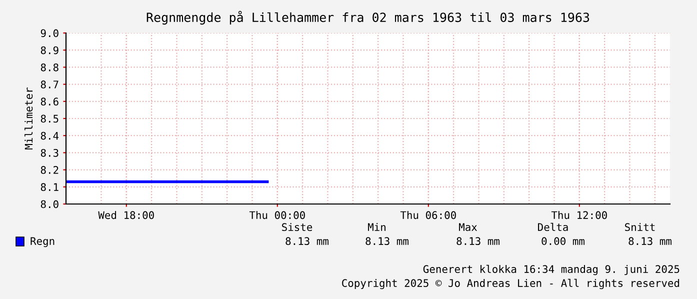  I want to click on y-axis-title: Millimeter, so click(28, 119).